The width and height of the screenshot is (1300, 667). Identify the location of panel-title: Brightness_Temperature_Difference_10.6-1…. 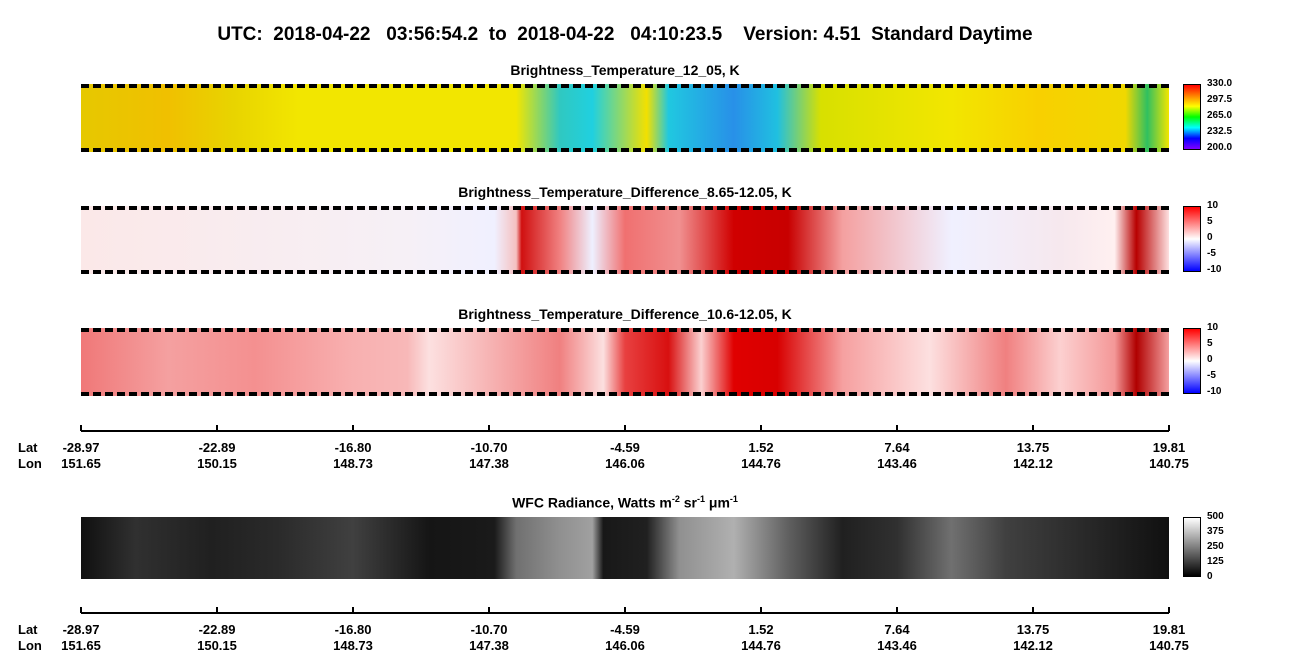
(625, 314).